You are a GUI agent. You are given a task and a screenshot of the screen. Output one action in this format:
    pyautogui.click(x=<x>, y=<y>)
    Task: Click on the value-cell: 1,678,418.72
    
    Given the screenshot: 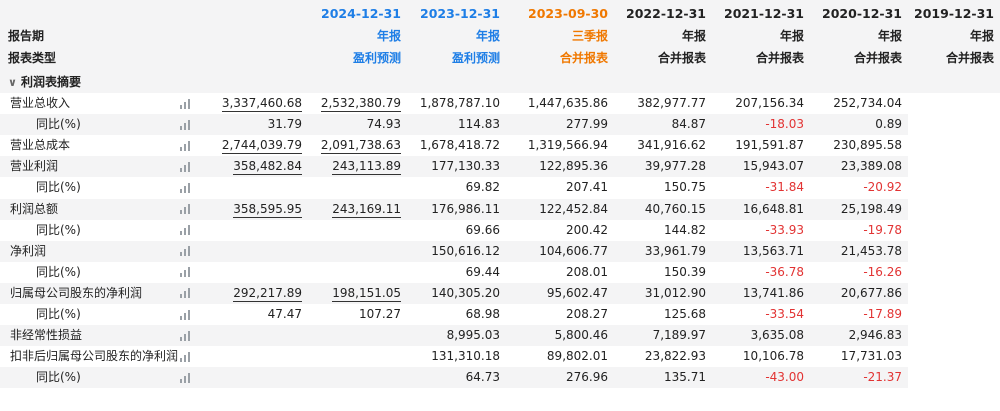 What is the action you would take?
    pyautogui.click(x=459, y=145)
    